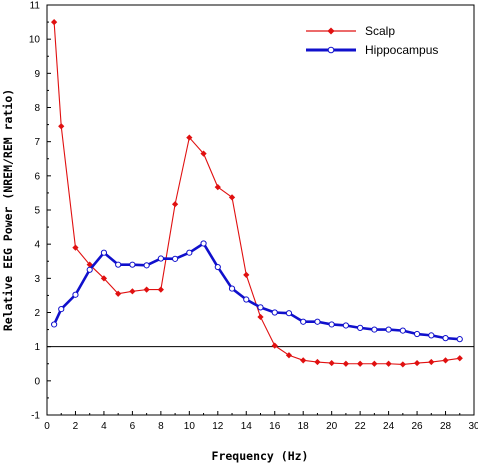 This screenshot has height=466, width=478. Describe the element at coordinates (331, 50) in the screenshot. I see `legend-marker-hippocampus` at that location.